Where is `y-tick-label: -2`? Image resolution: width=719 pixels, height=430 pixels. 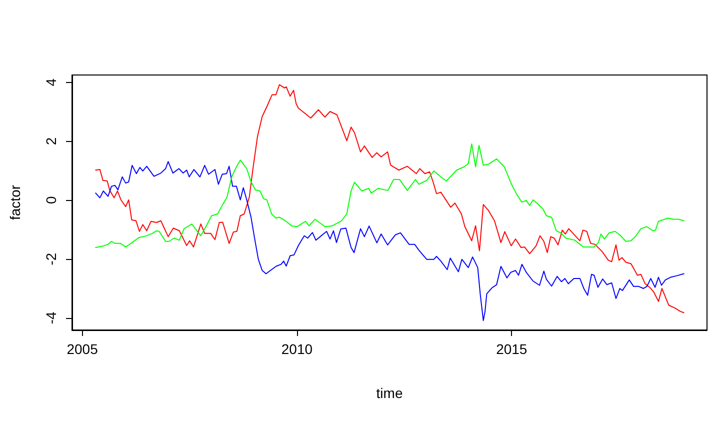
y-tick-label: -2 is located at coordinates (51, 259).